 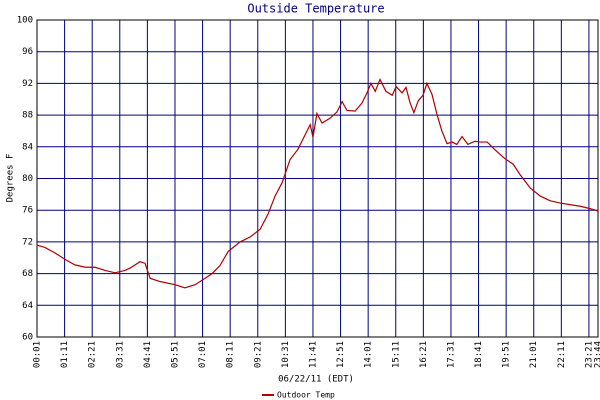 What do you see at coordinates (120, 354) in the screenshot?
I see `x-tick-label: 03:31` at bounding box center [120, 354].